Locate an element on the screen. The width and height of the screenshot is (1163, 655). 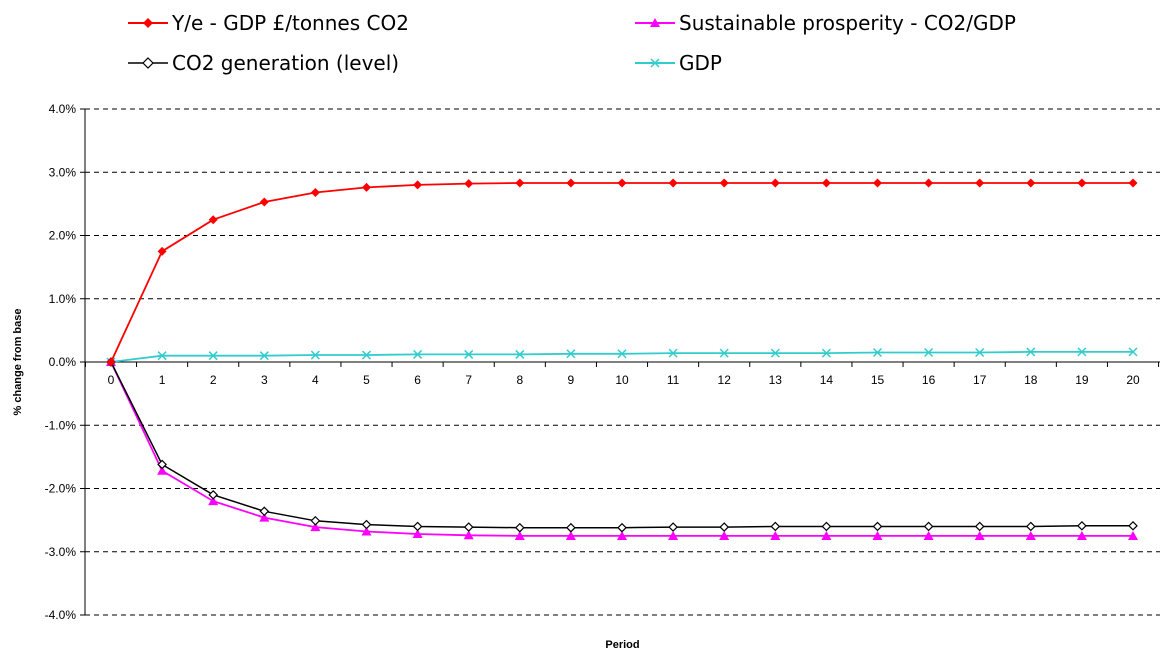
y-tick-label: 1.0% is located at coordinates (63, 299).